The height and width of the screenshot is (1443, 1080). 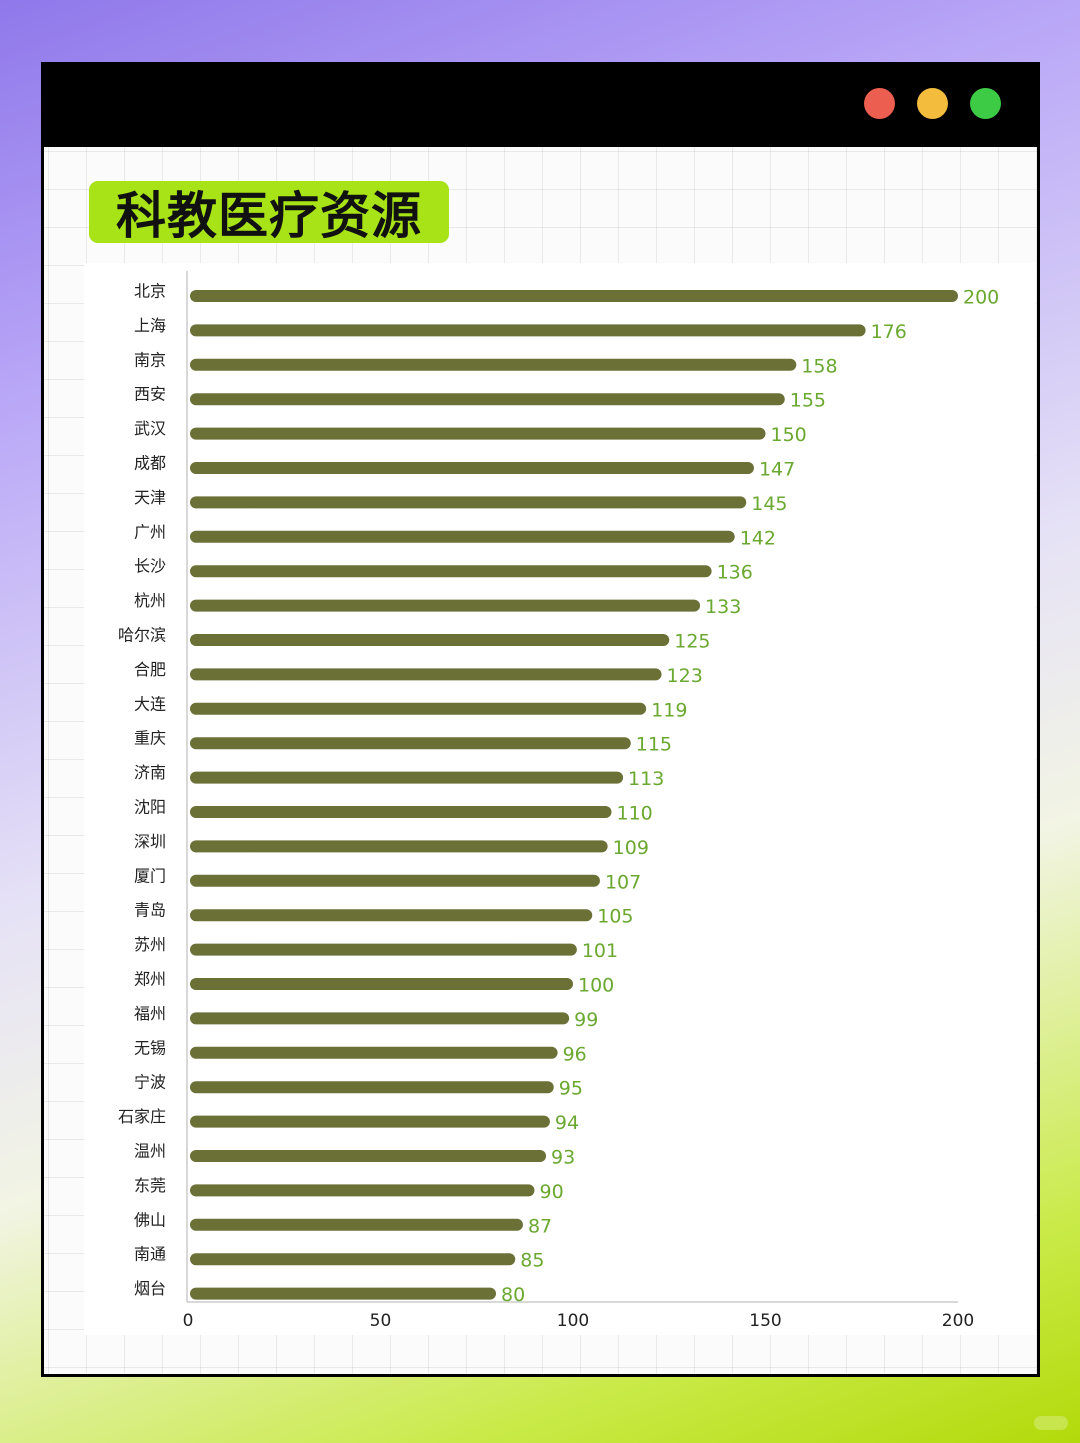 I want to click on category-label: 大连, so click(x=150, y=703).